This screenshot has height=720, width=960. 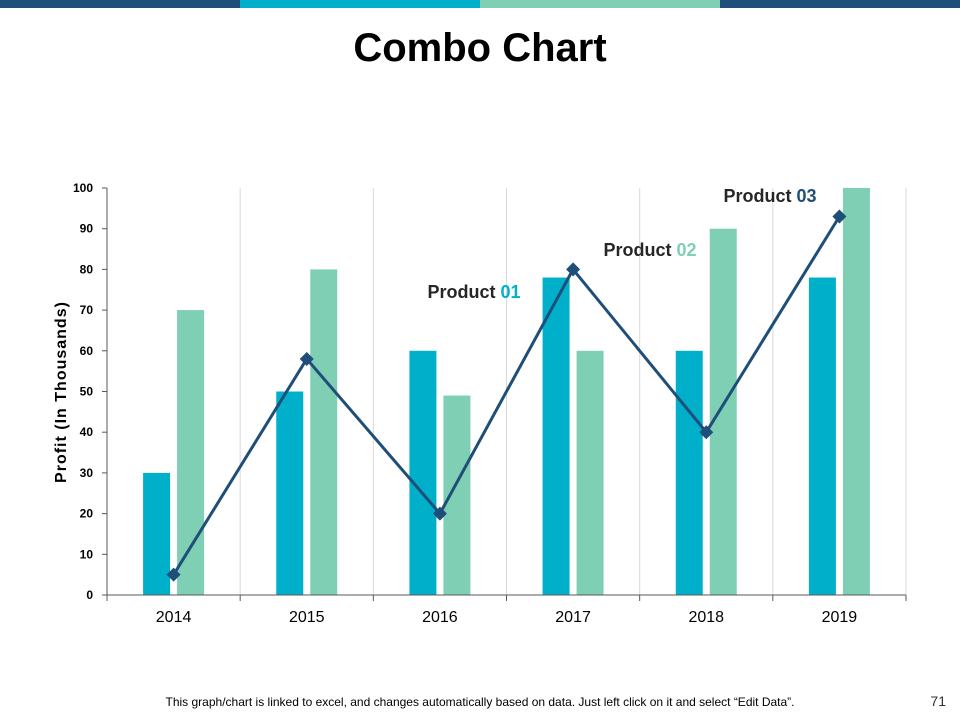 What do you see at coordinates (706, 617) in the screenshot?
I see `x-tick-label: 2018` at bounding box center [706, 617].